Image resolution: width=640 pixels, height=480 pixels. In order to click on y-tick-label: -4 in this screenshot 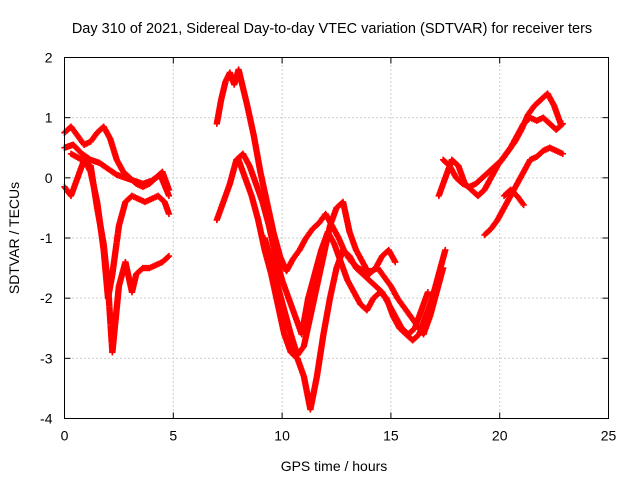, I will do `click(46, 419)`.